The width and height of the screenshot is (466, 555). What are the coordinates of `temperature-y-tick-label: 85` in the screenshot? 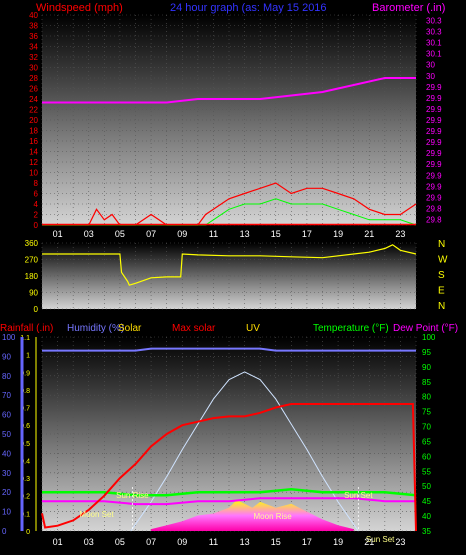 It's located at (426, 382).